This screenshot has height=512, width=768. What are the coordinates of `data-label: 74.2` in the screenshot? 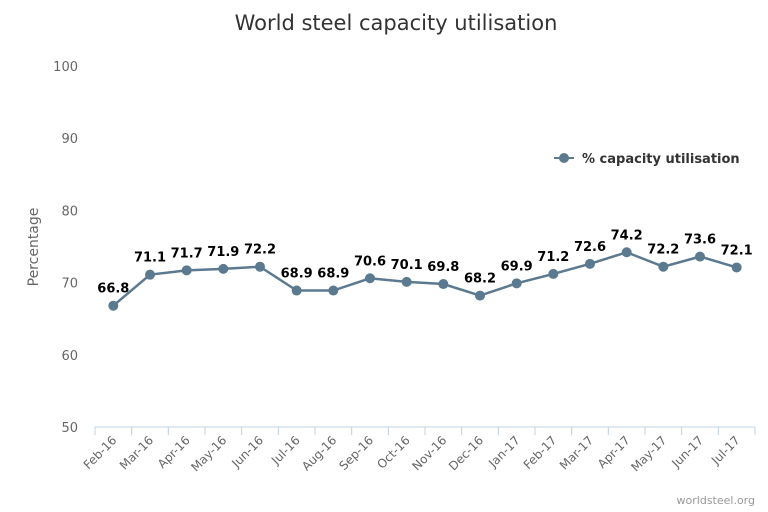 It's located at (627, 235).